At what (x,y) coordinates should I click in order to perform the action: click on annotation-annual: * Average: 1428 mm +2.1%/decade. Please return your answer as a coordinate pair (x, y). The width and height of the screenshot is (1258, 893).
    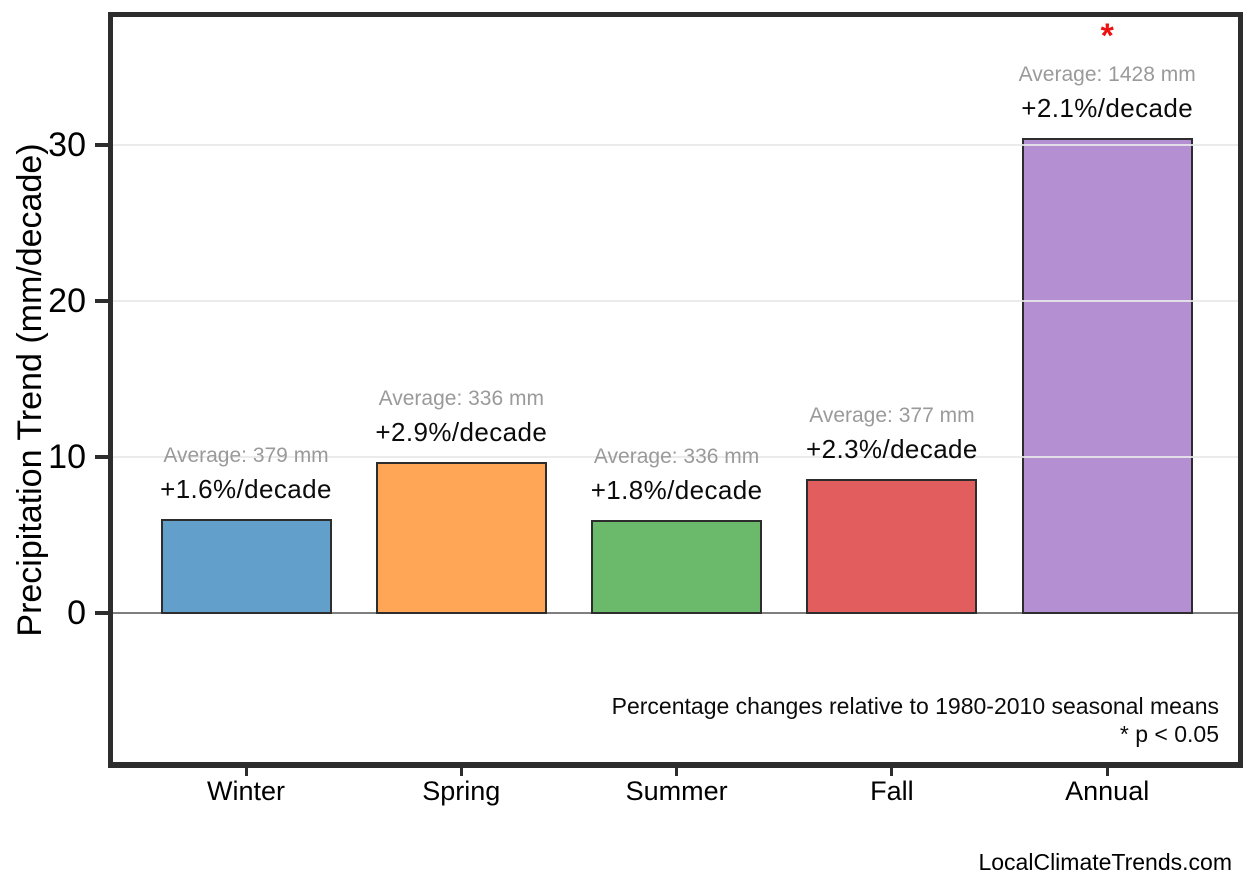
    Looking at the image, I should click on (1100, 70).